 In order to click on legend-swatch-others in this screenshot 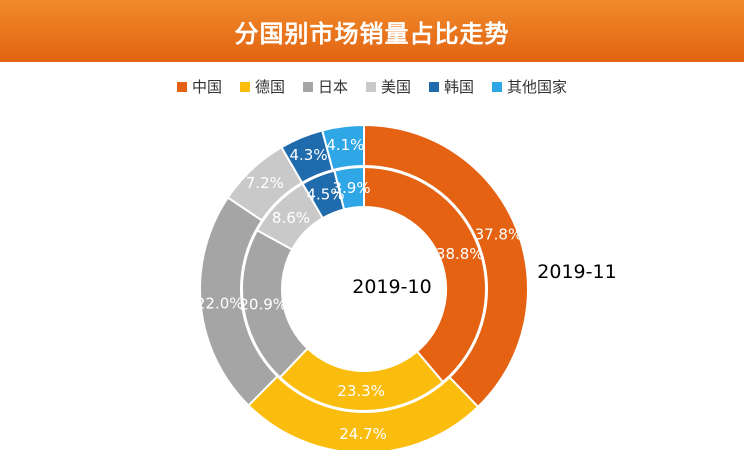, I will do `click(497, 86)`.